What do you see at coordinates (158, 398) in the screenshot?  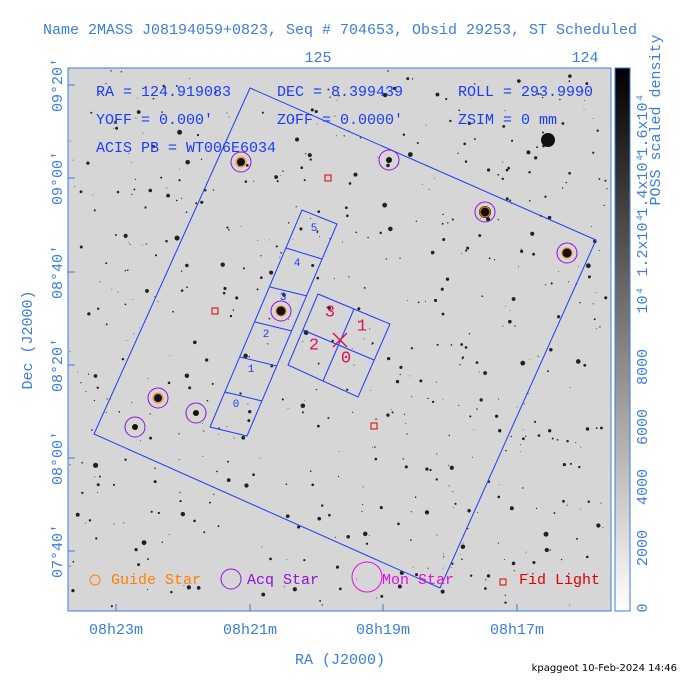 I see `bright-star` at bounding box center [158, 398].